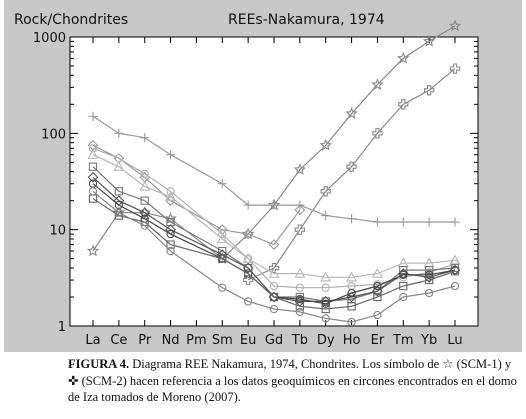  Describe the element at coordinates (378, 340) in the screenshot. I see `x-tick-label: Er` at that location.